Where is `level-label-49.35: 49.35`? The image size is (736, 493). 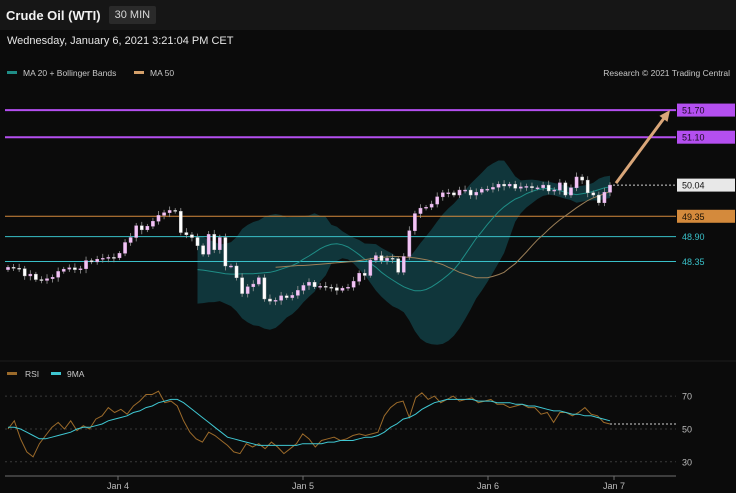
level-label-49.35: 49.35 is located at coordinates (693, 217).